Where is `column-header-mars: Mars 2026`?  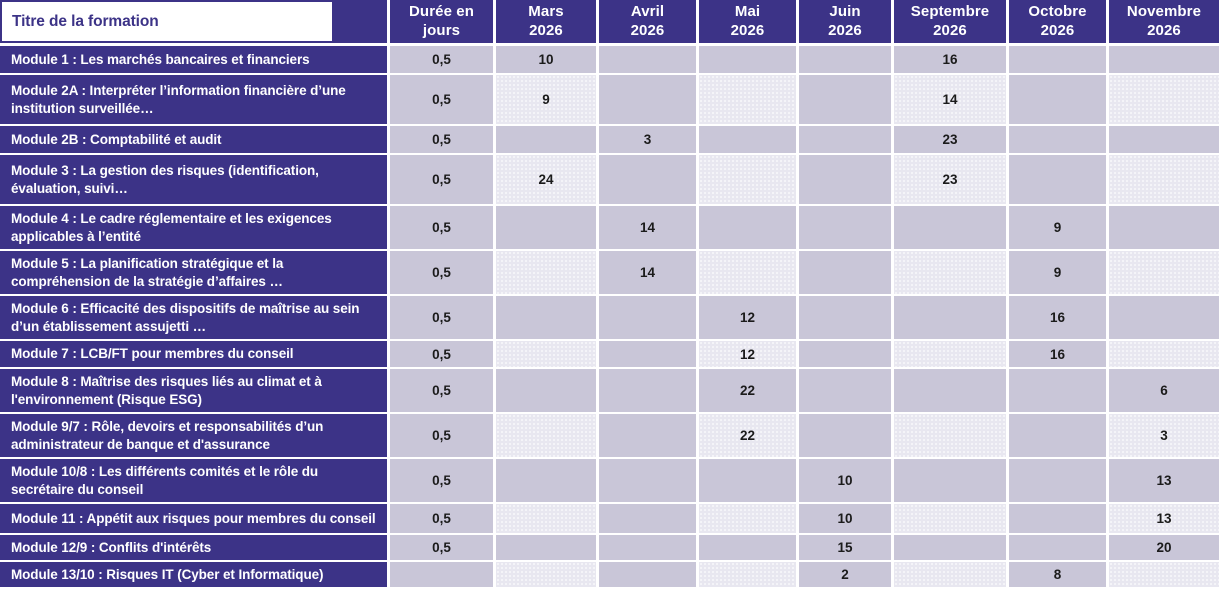
column-header-mars: Mars 2026 is located at coordinates (547, 23).